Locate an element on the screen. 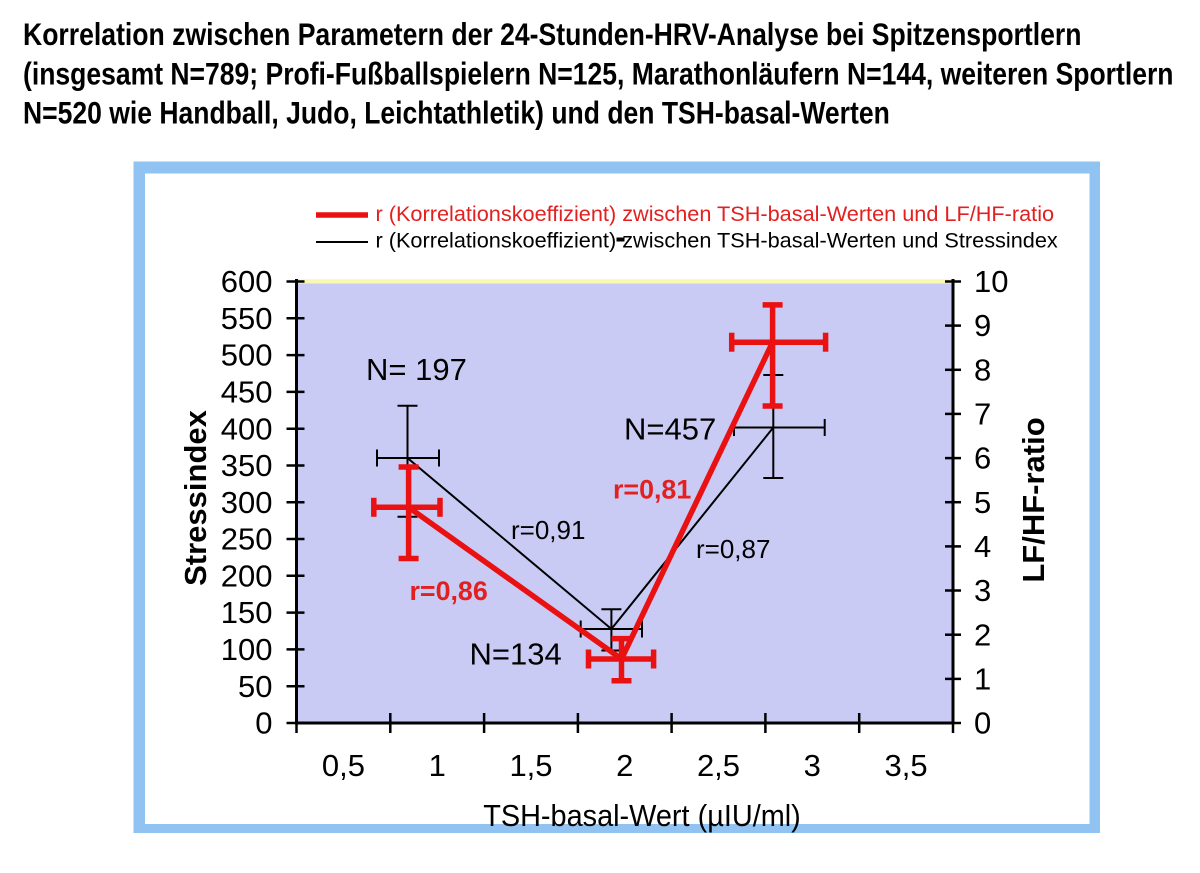 The height and width of the screenshot is (873, 1200). svg-text: N= 197 is located at coordinates (416, 369).